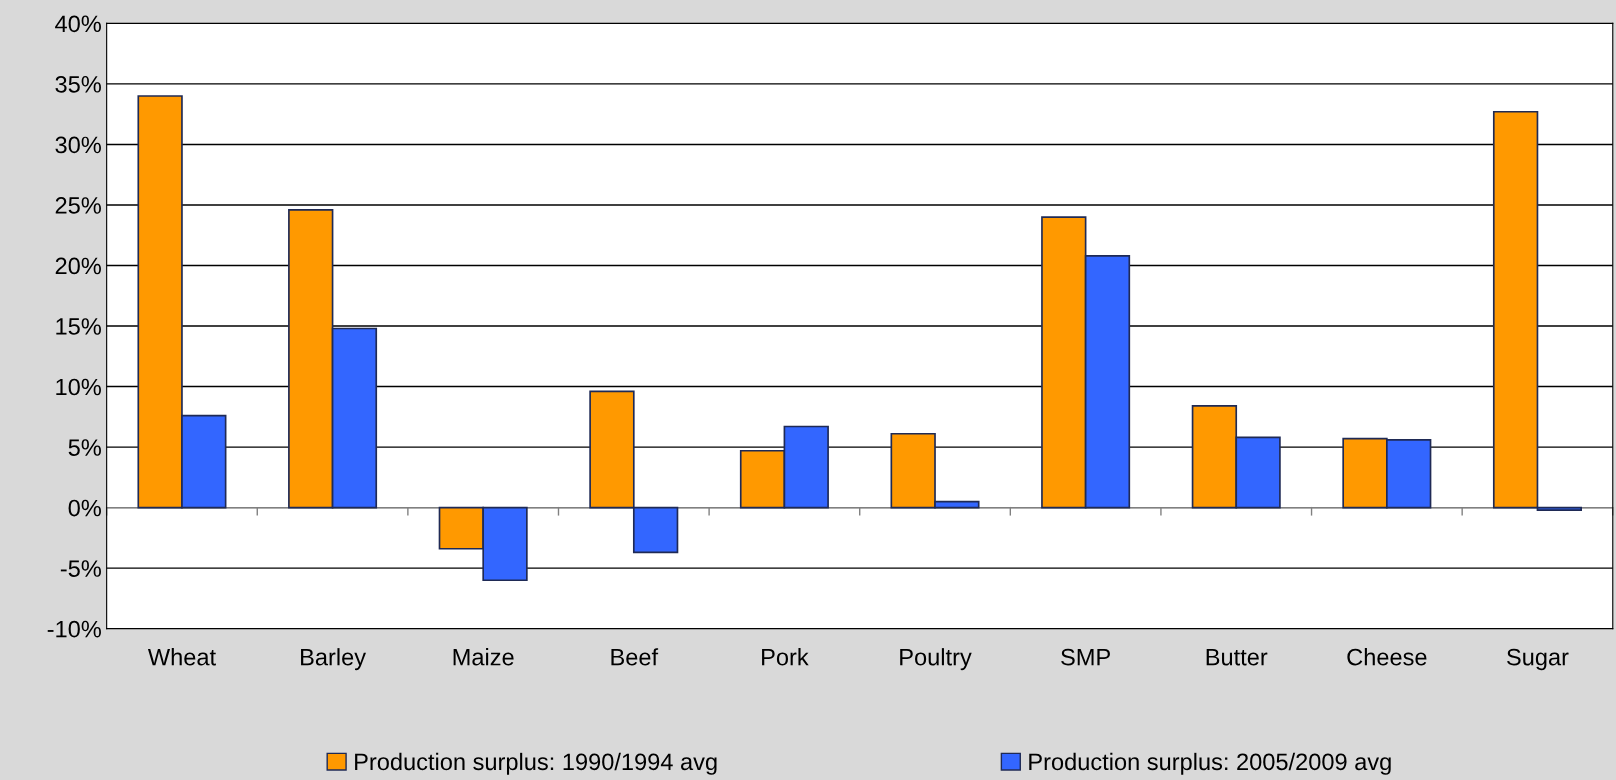 Image resolution: width=1616 pixels, height=780 pixels. What do you see at coordinates (635, 657) in the screenshot?
I see `x-tick-label: Beef` at bounding box center [635, 657].